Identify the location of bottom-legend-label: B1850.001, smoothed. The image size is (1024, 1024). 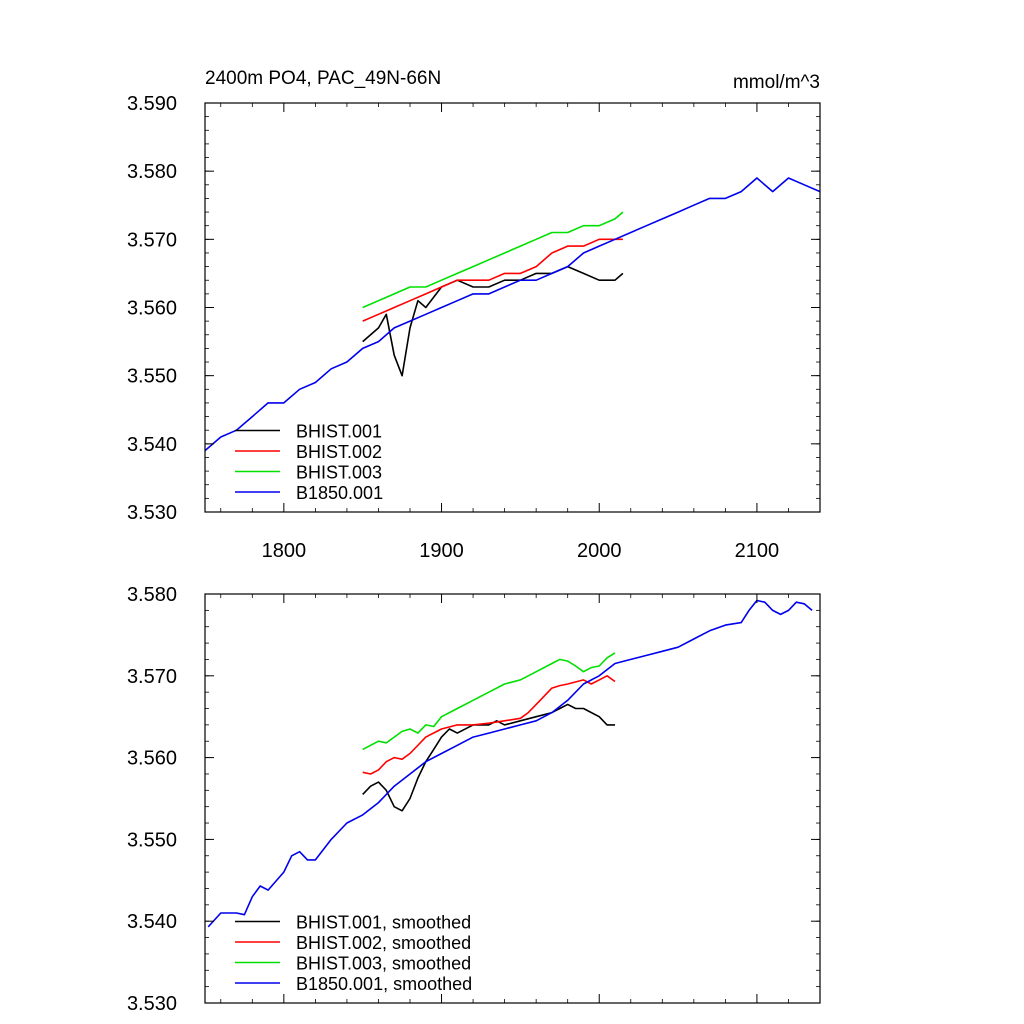
(384, 984).